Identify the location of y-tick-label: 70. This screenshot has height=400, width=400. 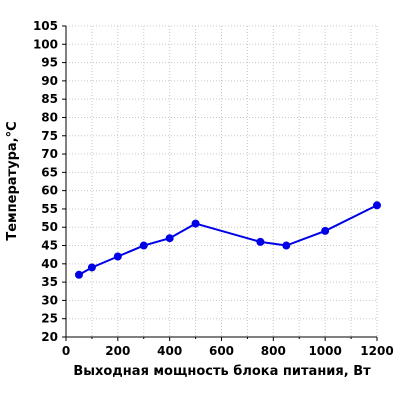
(49, 154).